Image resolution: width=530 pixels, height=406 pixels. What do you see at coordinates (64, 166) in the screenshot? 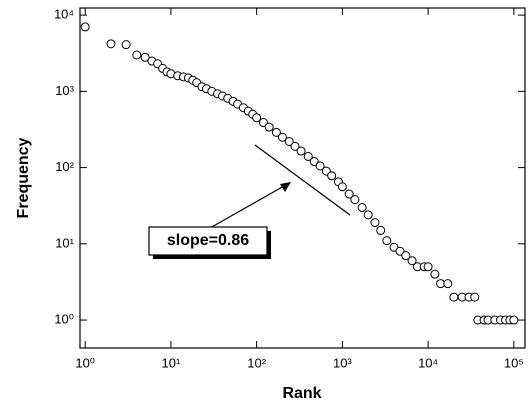
I see `y-tick-label: 10²` at bounding box center [64, 166].